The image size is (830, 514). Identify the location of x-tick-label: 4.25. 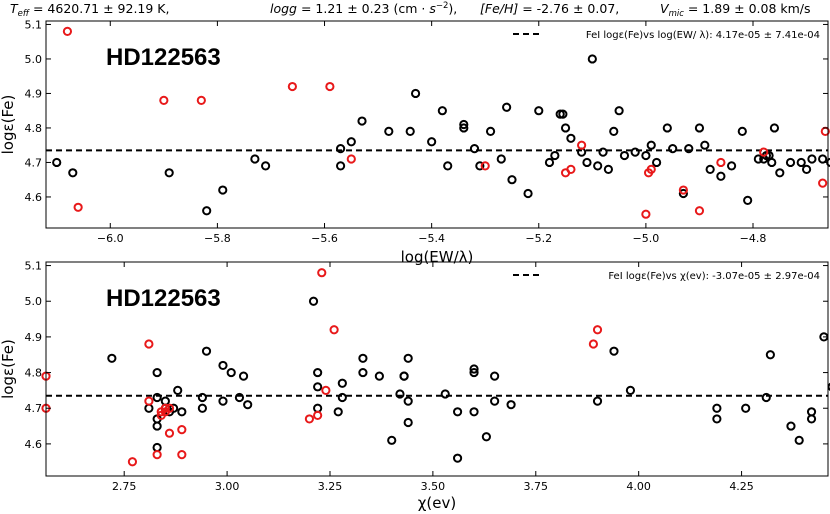
(741, 486).